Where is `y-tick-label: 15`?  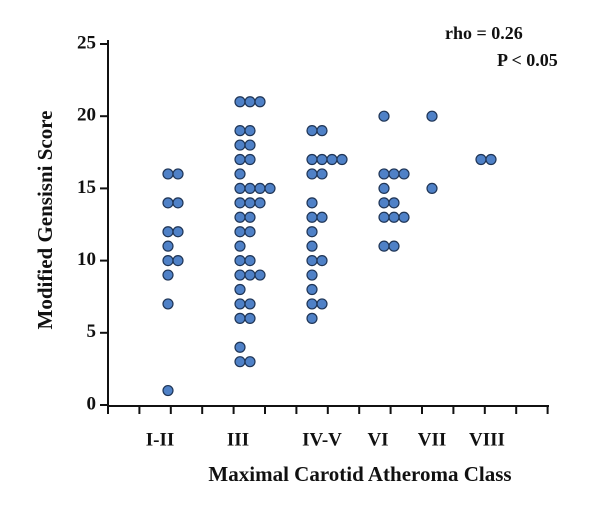
y-tick-label: 15 is located at coordinates (86, 187).